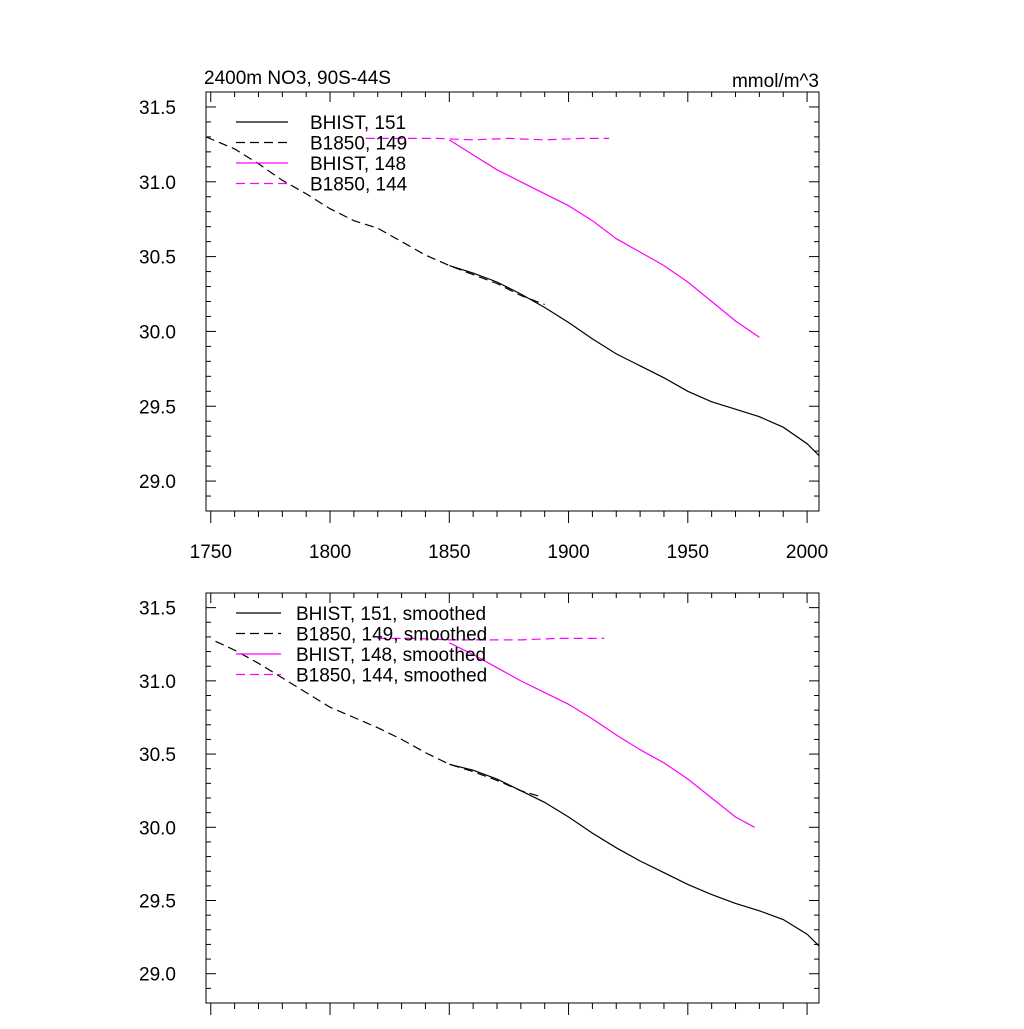  What do you see at coordinates (391, 655) in the screenshot?
I see `legend-label: BHIST, 148, smoothed` at bounding box center [391, 655].